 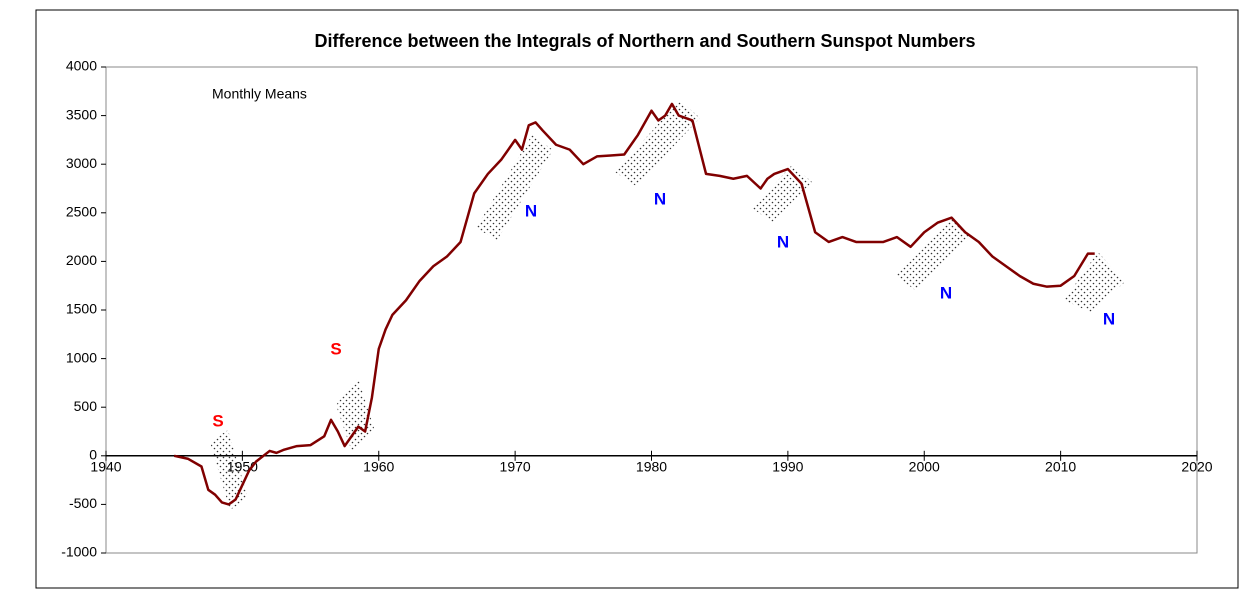 What do you see at coordinates (81, 66) in the screenshot?
I see `y-tick-label: 4000` at bounding box center [81, 66].